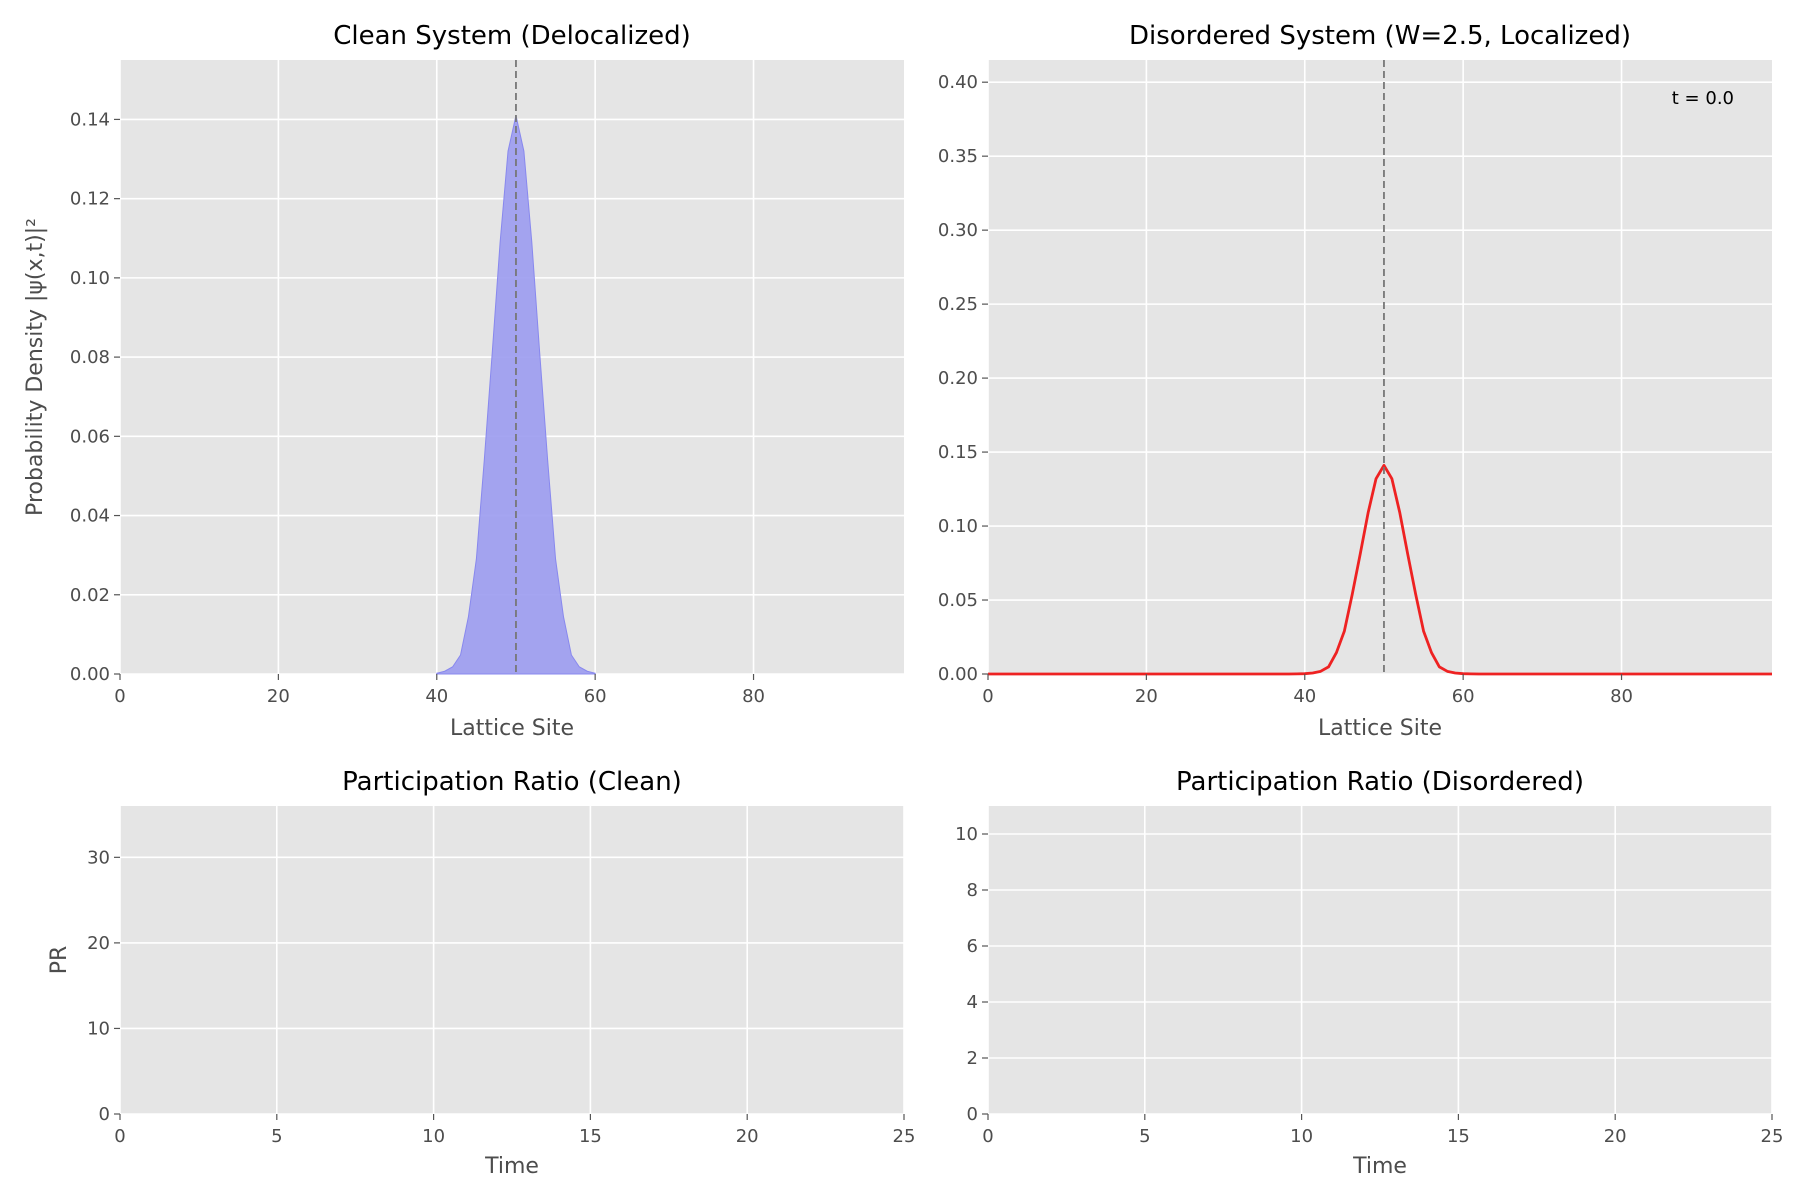 The width and height of the screenshot is (1800, 1200). Describe the element at coordinates (90, 199) in the screenshot. I see `y-tick-label: 0.12` at that location.